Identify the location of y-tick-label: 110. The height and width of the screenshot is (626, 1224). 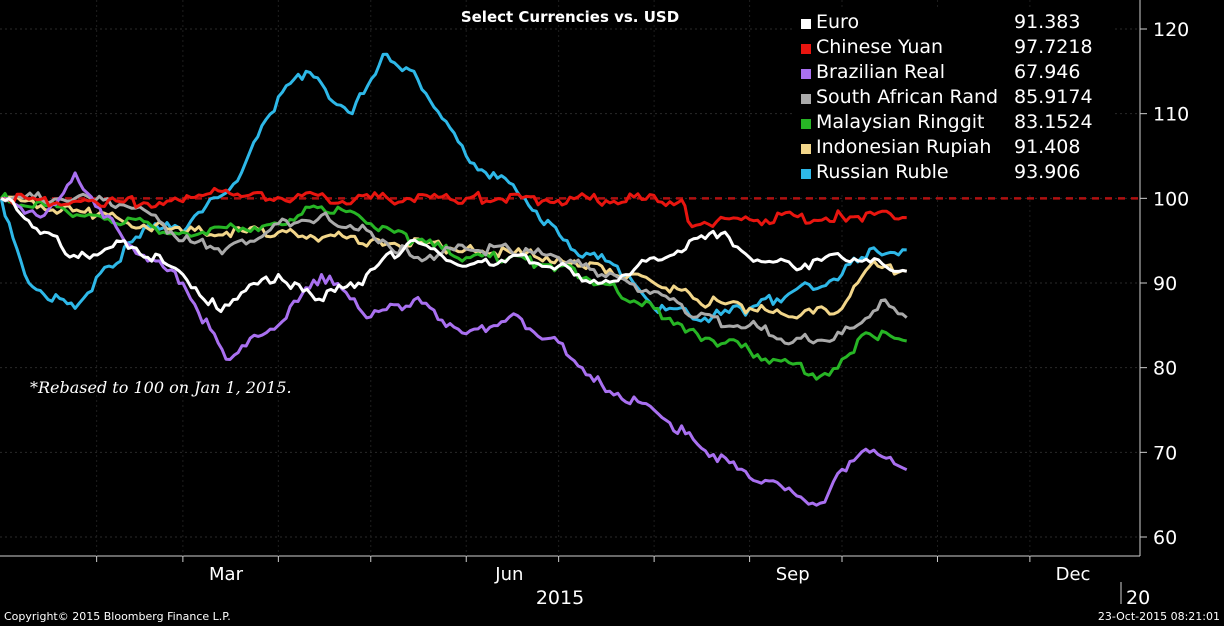
(1171, 115).